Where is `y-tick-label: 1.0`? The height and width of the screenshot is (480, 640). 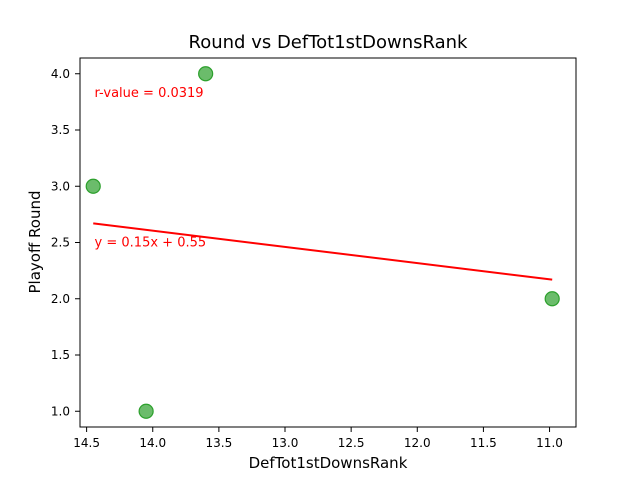
y-tick-label: 1.0 is located at coordinates (60, 411).